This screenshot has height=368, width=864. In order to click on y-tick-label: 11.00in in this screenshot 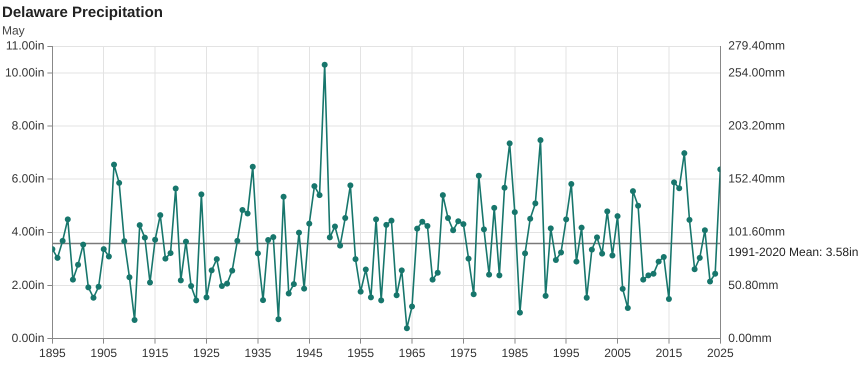, I will do `click(25, 45)`.